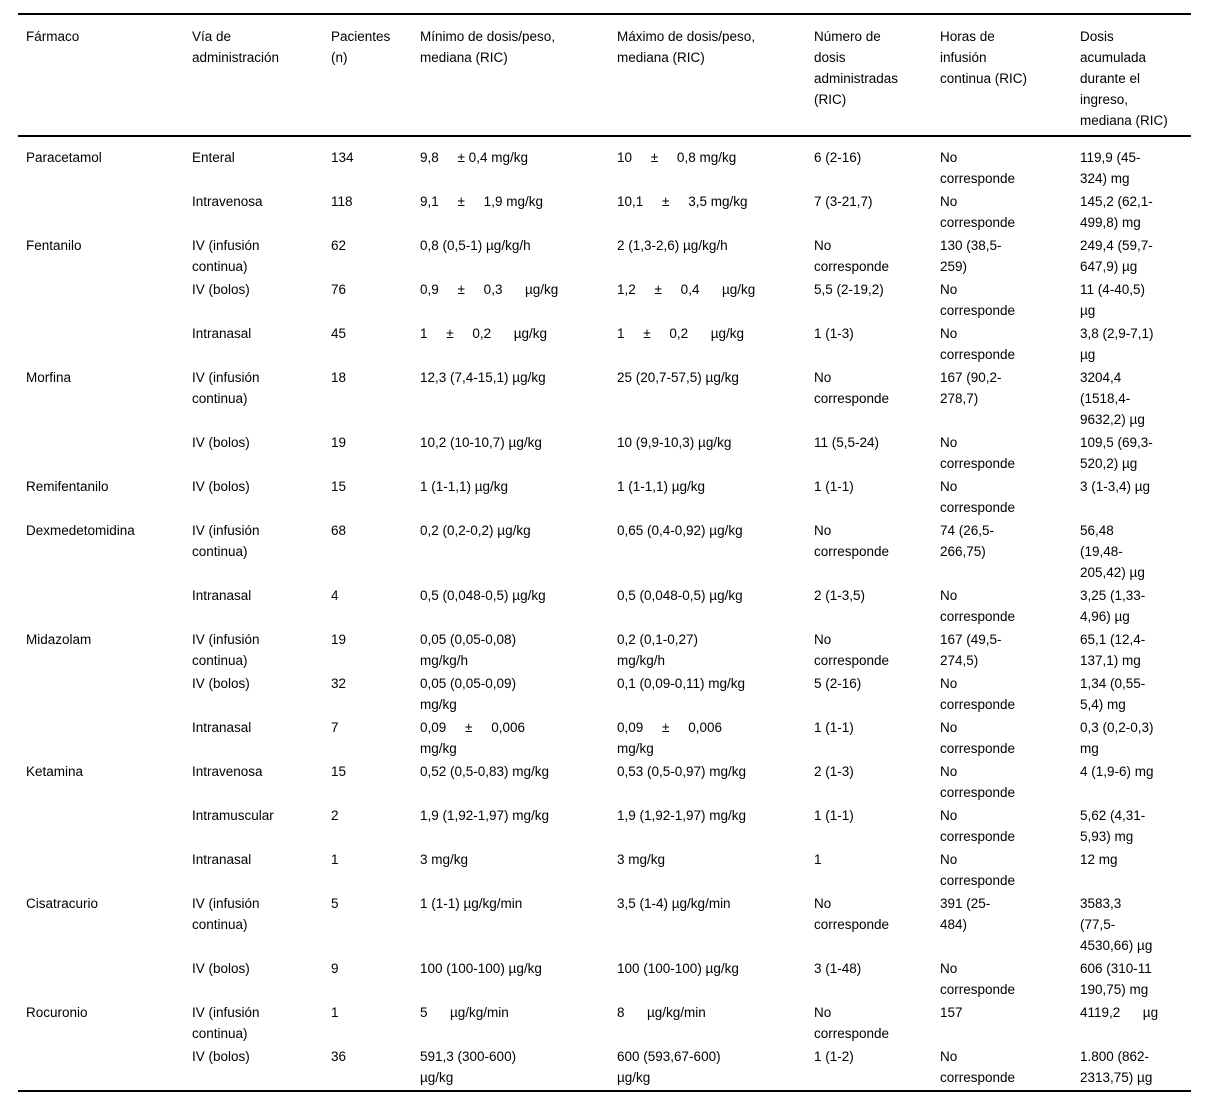  I want to click on cell-horas-infusion: 157, so click(951, 1012).